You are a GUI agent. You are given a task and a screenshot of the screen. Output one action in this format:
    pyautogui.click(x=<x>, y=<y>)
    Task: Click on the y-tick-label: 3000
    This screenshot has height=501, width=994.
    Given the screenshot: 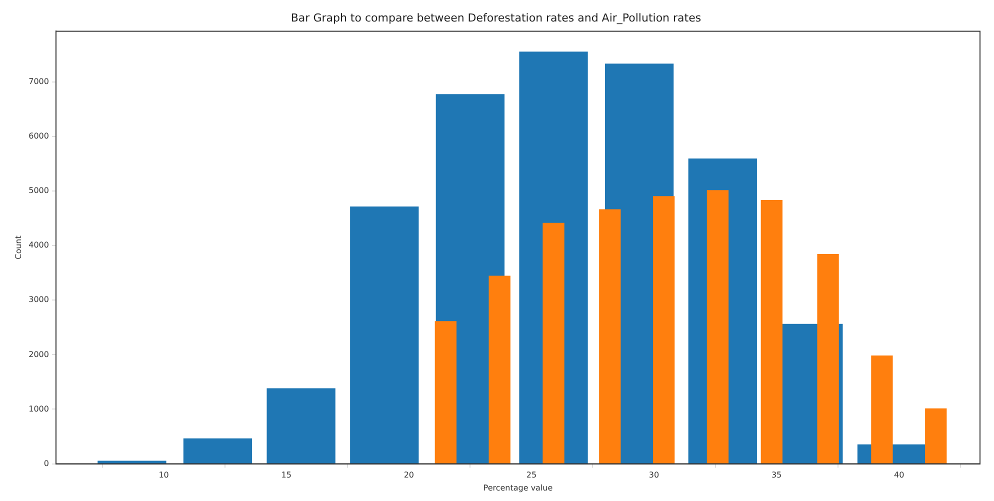 What is the action you would take?
    pyautogui.click(x=38, y=299)
    